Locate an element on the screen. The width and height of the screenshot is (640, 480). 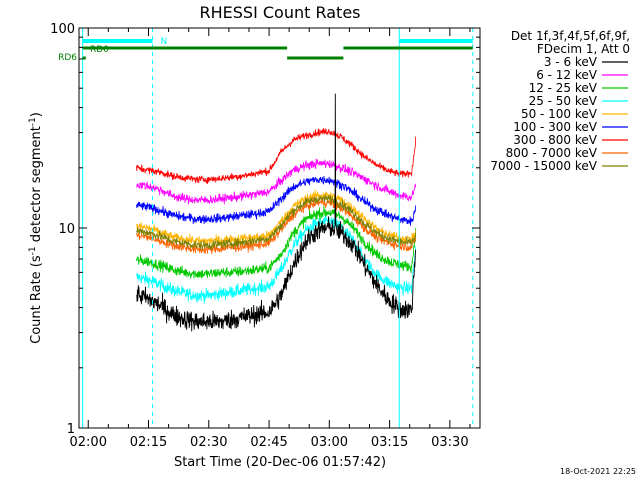
legend-label-7: 300 - 800 keV is located at coordinates (555, 140).